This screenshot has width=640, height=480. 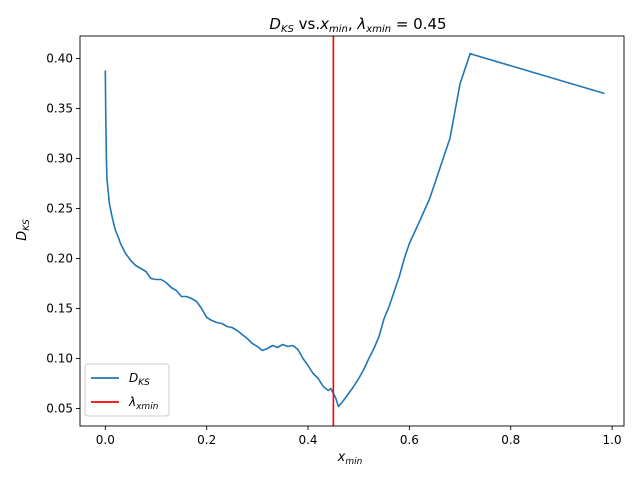 I want to click on y-tick-label: 0.40, so click(x=59, y=59).